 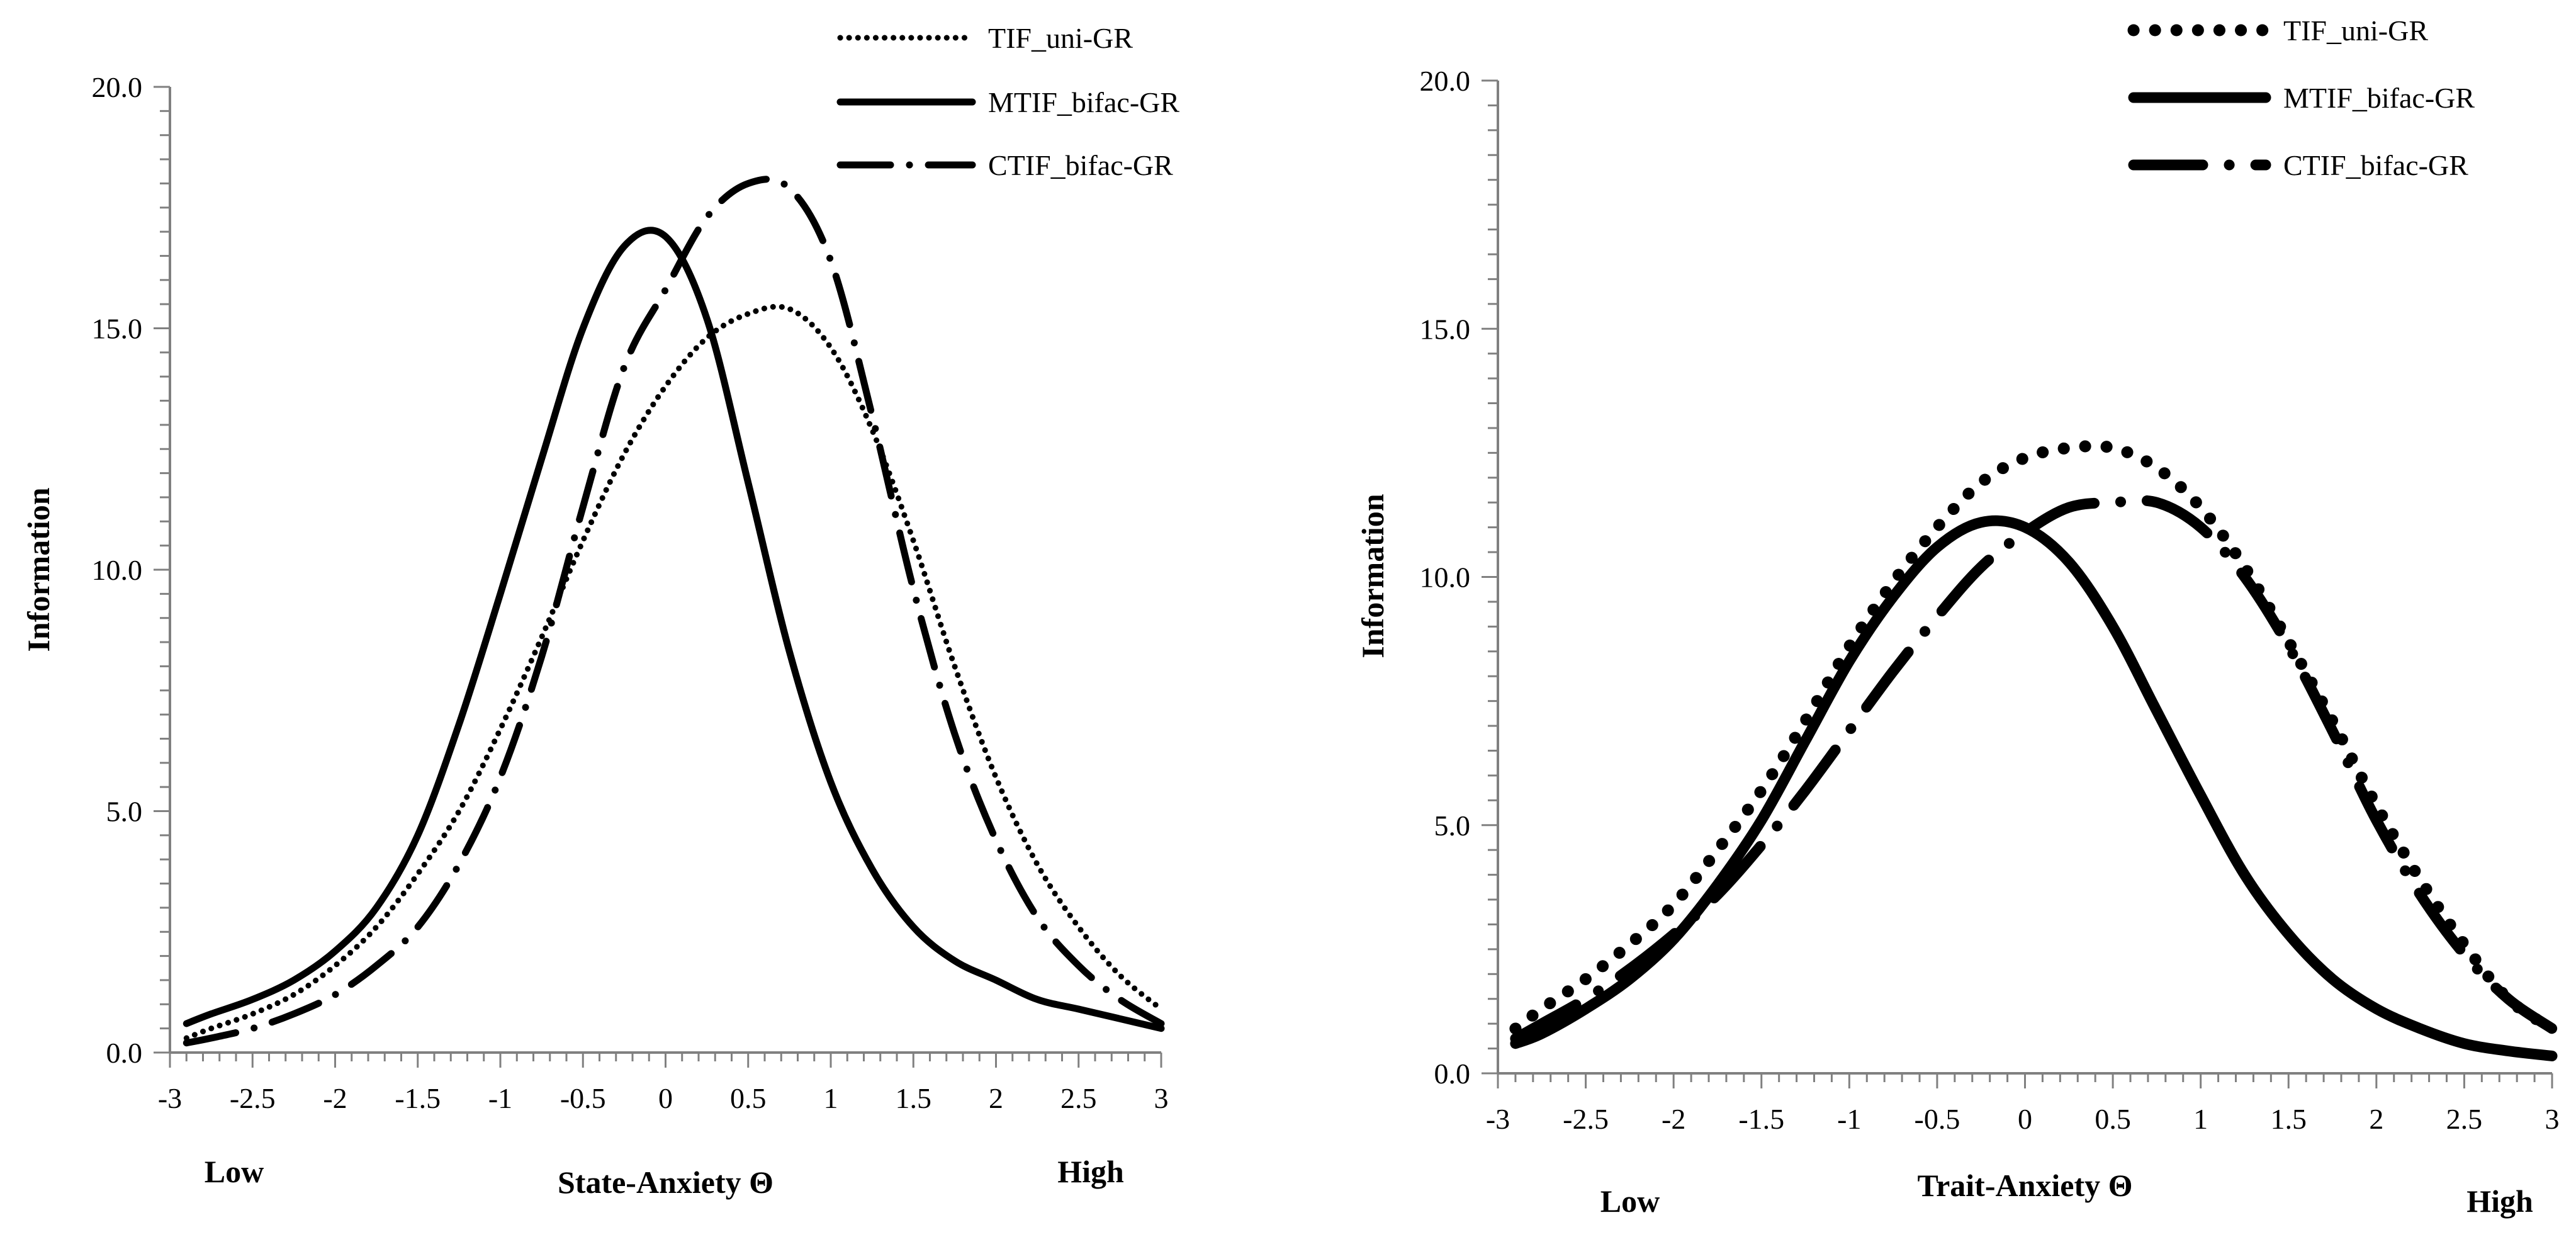 What do you see at coordinates (665, 1182) in the screenshot?
I see `x-axis-title: State-Anxiety Θ` at bounding box center [665, 1182].